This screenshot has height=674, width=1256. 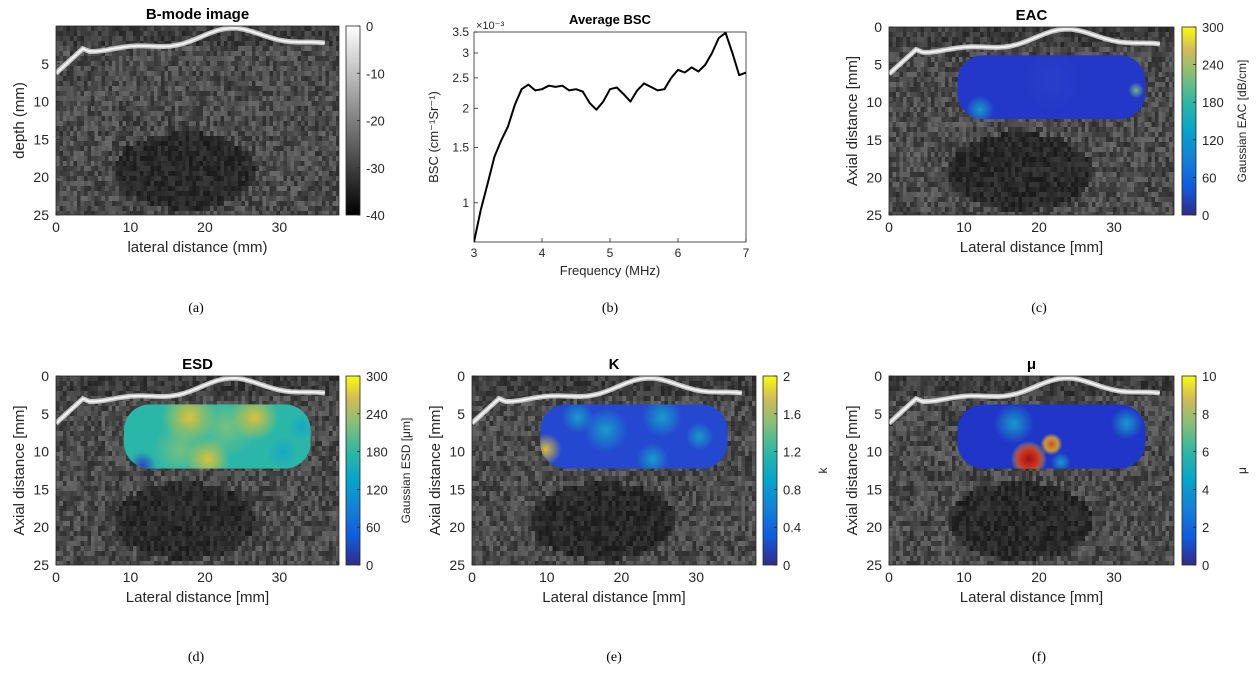 I want to click on colorbar: 21.61.20.80.40k, so click(x=796, y=471).